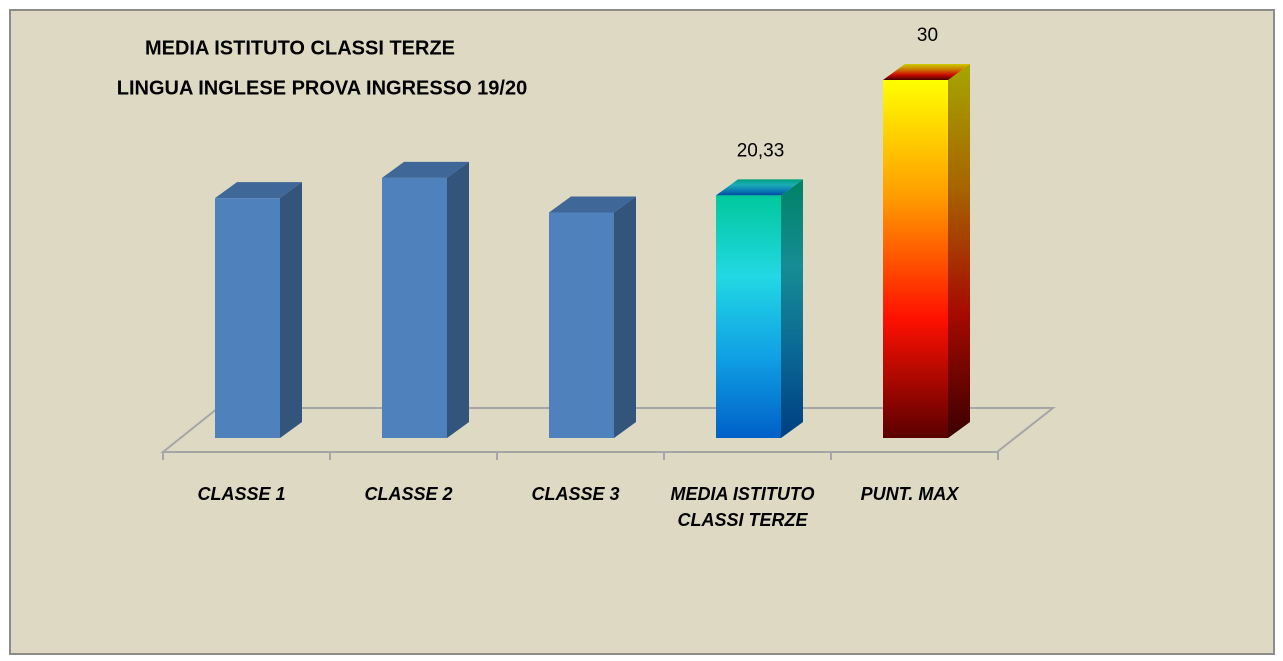  Describe the element at coordinates (322, 88) in the screenshot. I see `chart-subtitle: LINGUA INGLESE PROVA INGRESSO 19/20` at that location.